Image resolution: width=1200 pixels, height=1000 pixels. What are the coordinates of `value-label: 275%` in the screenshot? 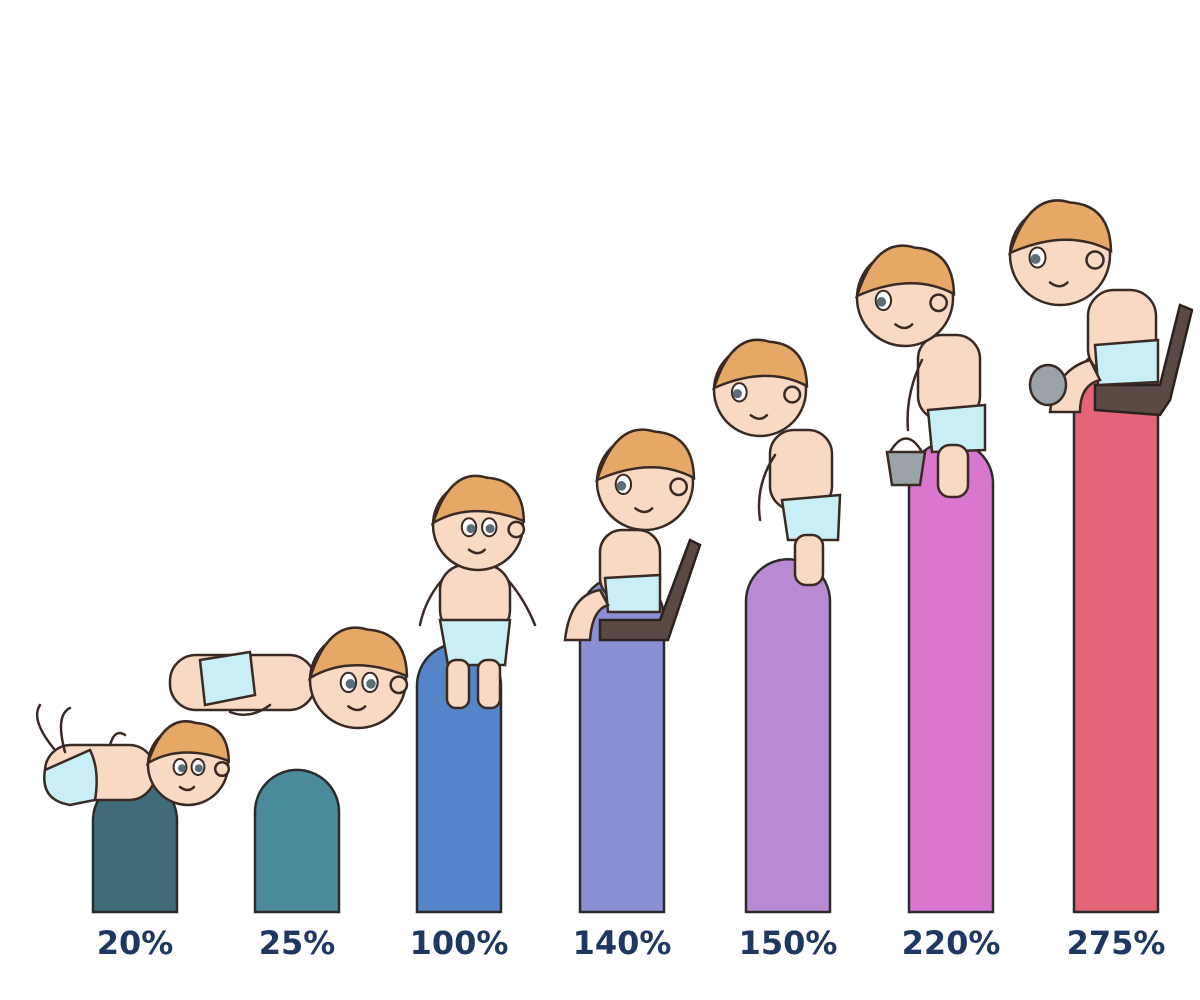 It's located at (1116, 943).